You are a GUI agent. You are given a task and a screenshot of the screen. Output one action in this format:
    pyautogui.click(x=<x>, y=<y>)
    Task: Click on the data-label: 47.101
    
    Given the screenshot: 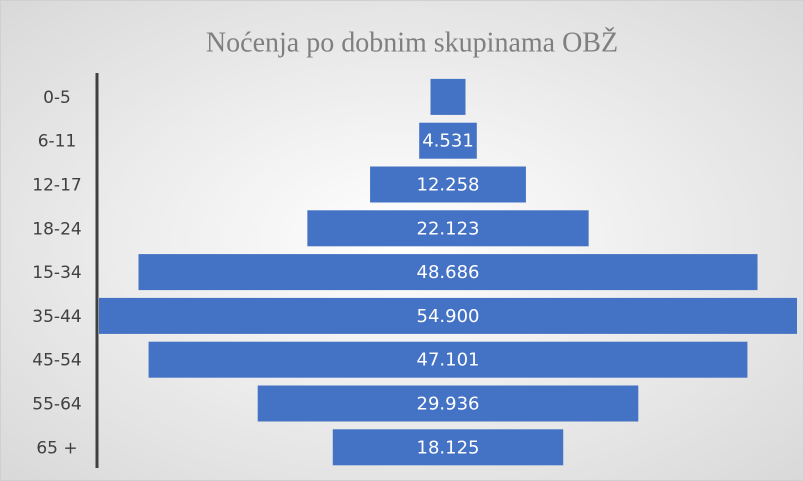 What is the action you would take?
    pyautogui.click(x=448, y=360)
    